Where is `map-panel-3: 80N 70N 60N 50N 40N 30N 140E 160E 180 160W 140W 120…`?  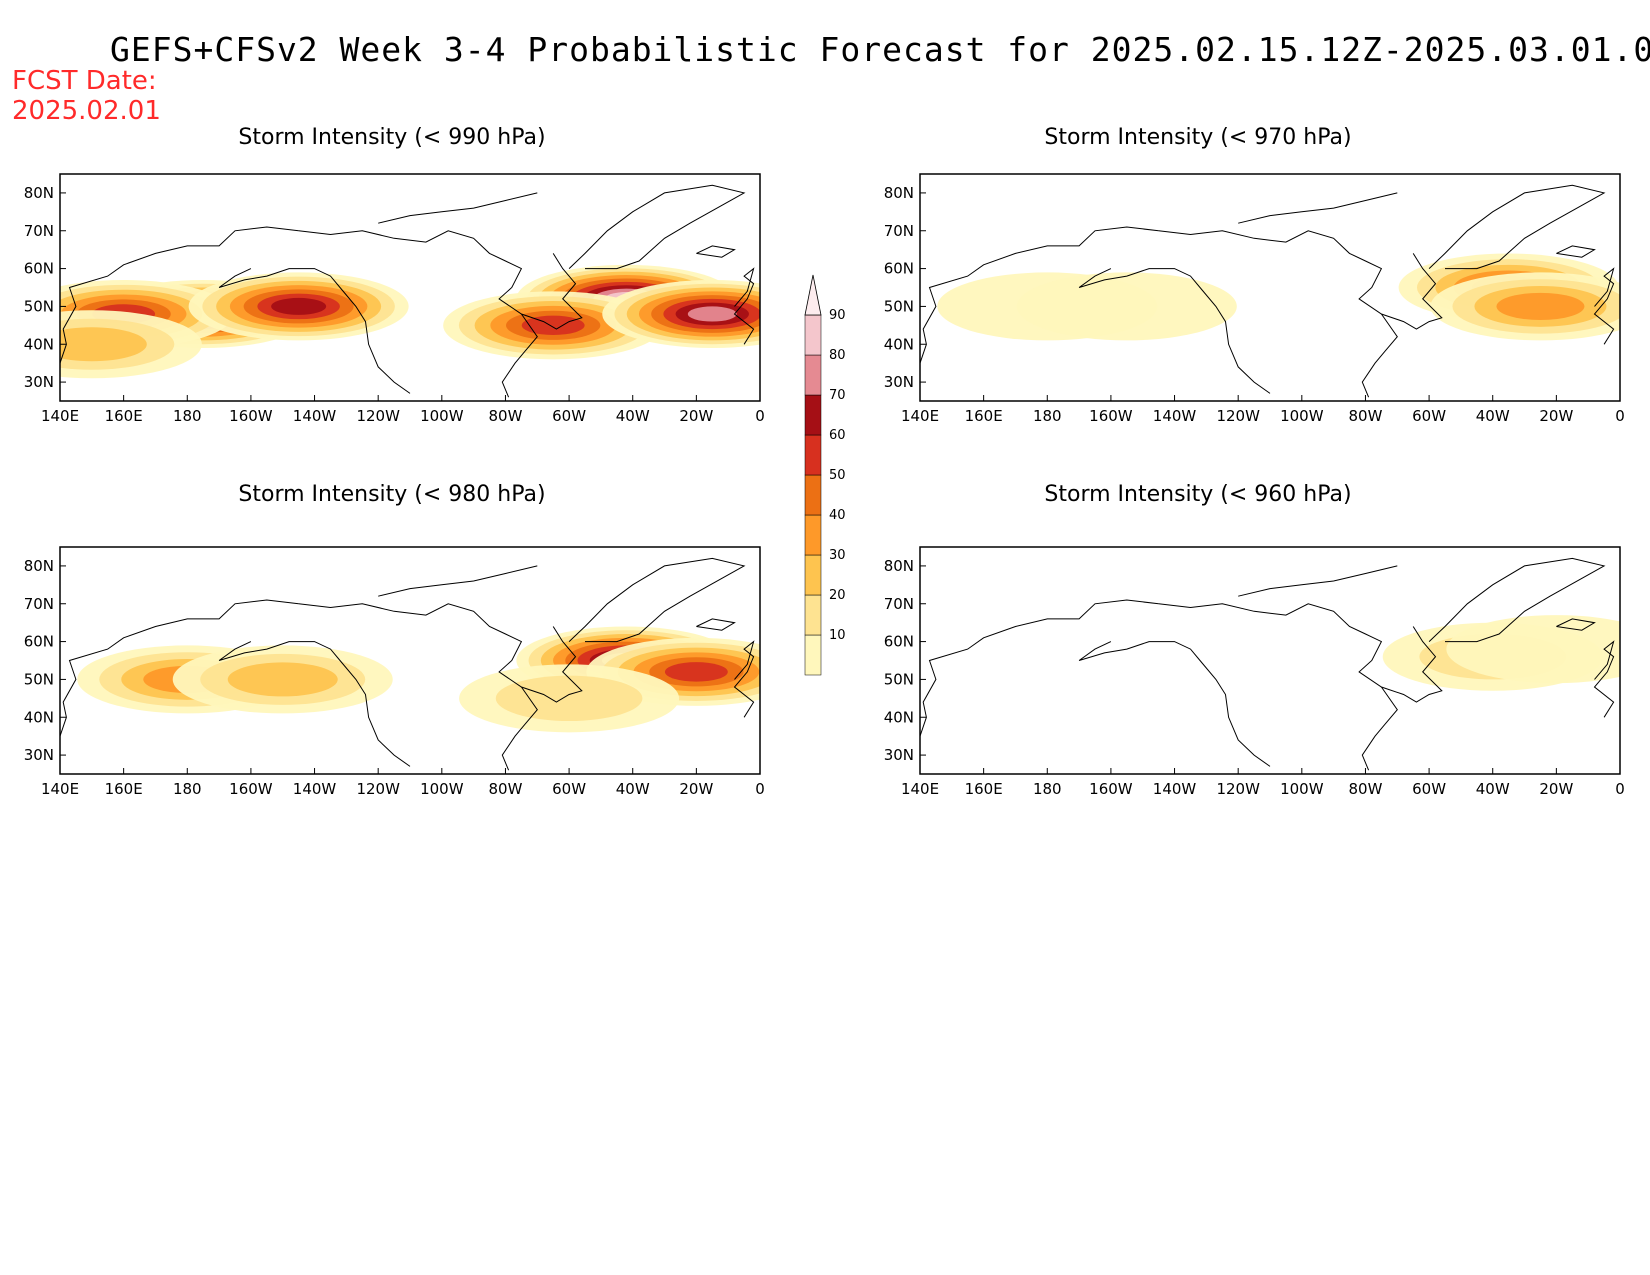 map-panel-3: 80N 70N 60N 50N 40N 30N 140E 160E 180 160W 140W 120… is located at coordinates (394, 672).